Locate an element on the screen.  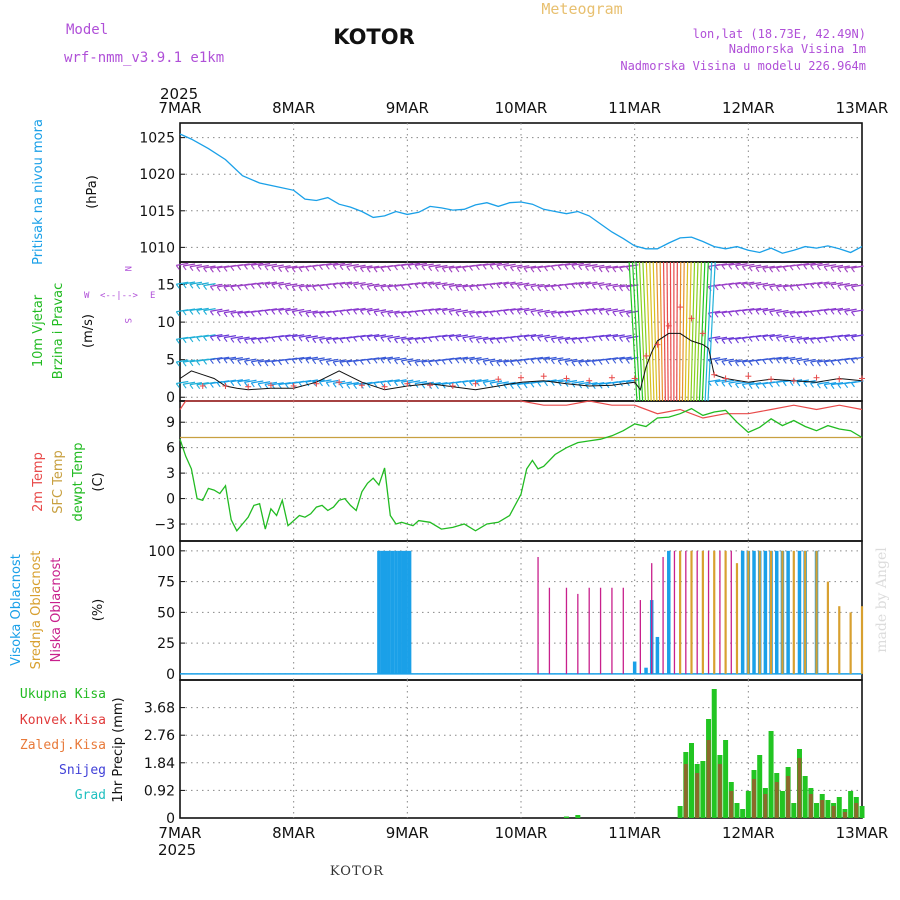
ytick-label: −3 is located at coordinates (164, 525).